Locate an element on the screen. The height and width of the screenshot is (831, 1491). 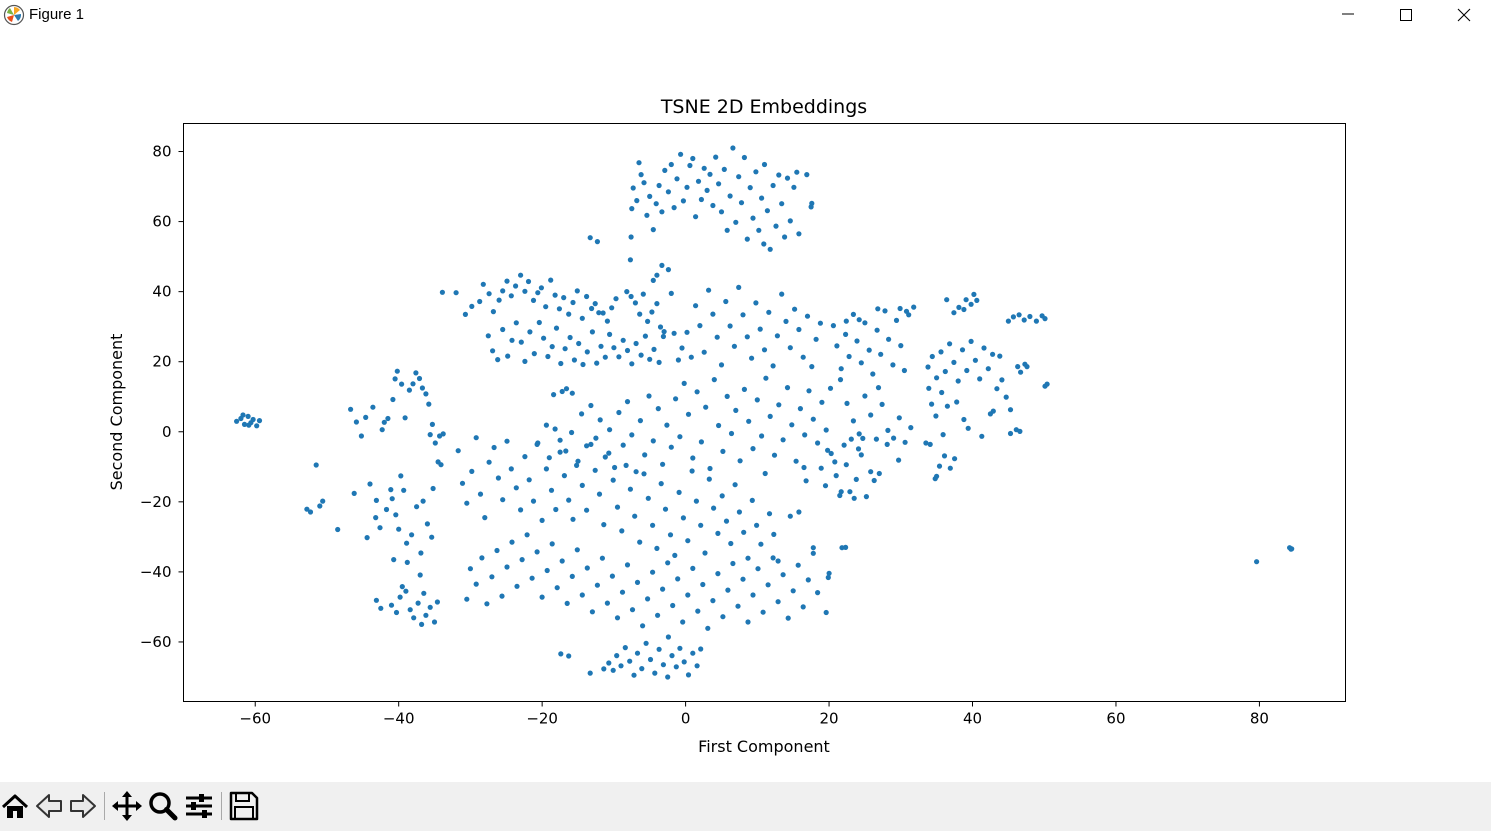
y-tick-label: 20 is located at coordinates (161, 362).